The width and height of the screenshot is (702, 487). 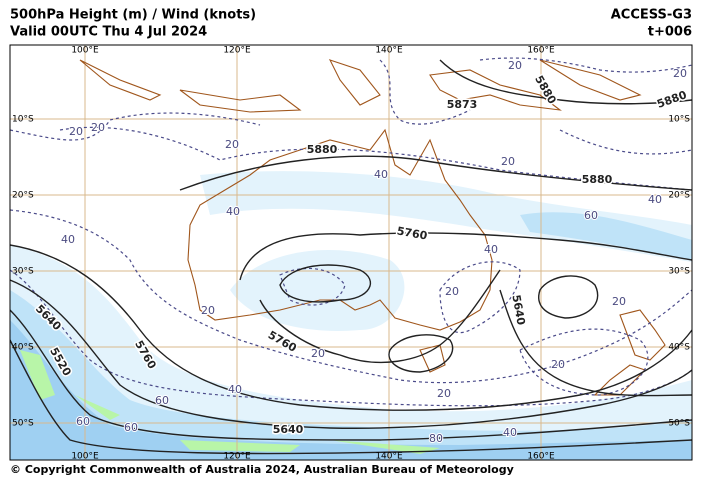 I want to click on isotach-label: 80, so click(x=436, y=438).